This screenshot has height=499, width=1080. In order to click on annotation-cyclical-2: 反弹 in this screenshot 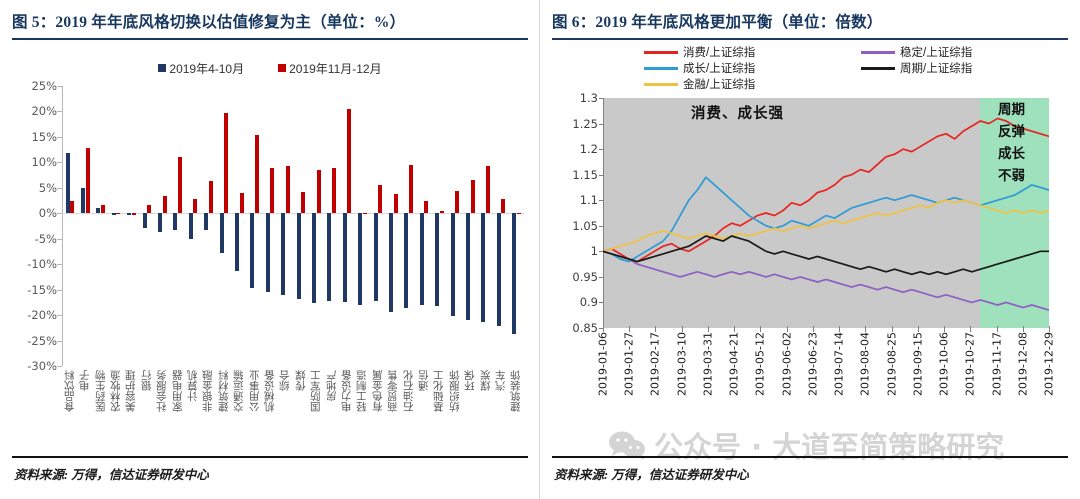, I will do `click(1011, 132)`.